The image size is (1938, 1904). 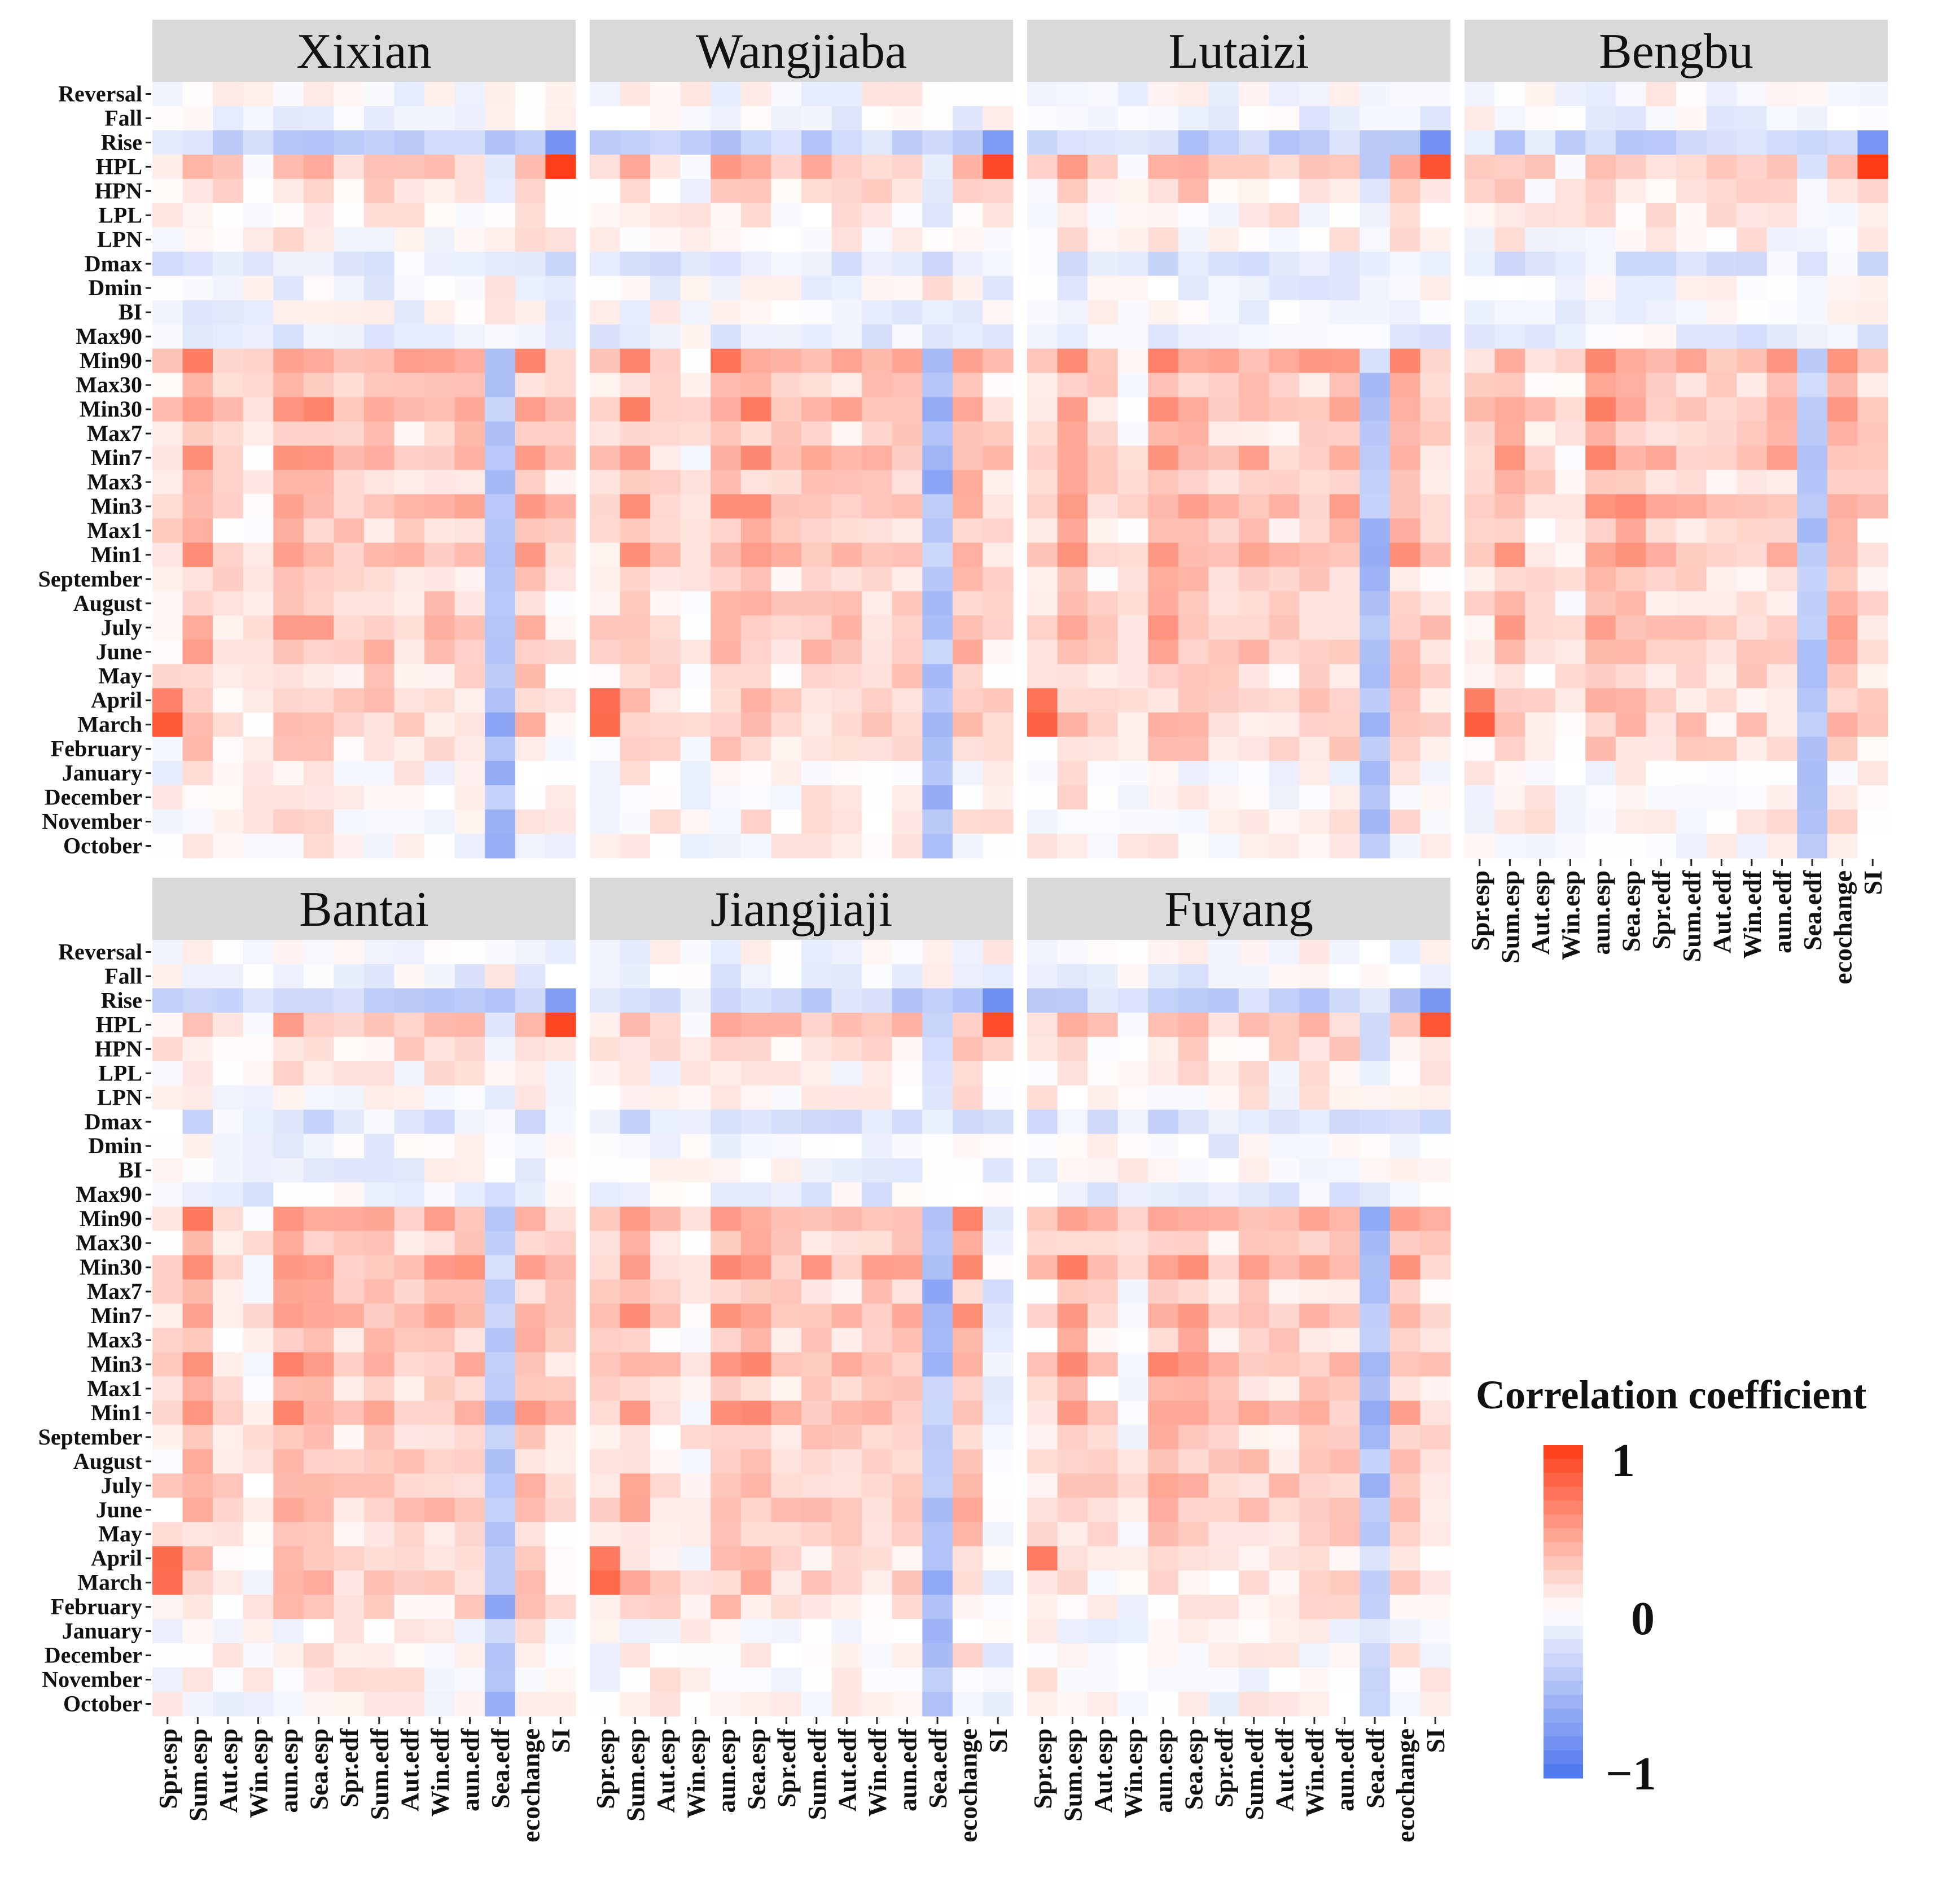 What do you see at coordinates (1563, 1591) in the screenshot?
I see `legend-color-band` at bounding box center [1563, 1591].